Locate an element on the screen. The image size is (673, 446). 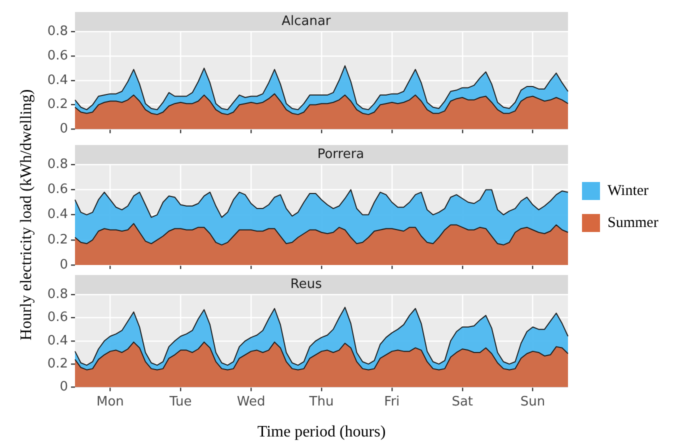
x-tick-label: Wed is located at coordinates (251, 402).